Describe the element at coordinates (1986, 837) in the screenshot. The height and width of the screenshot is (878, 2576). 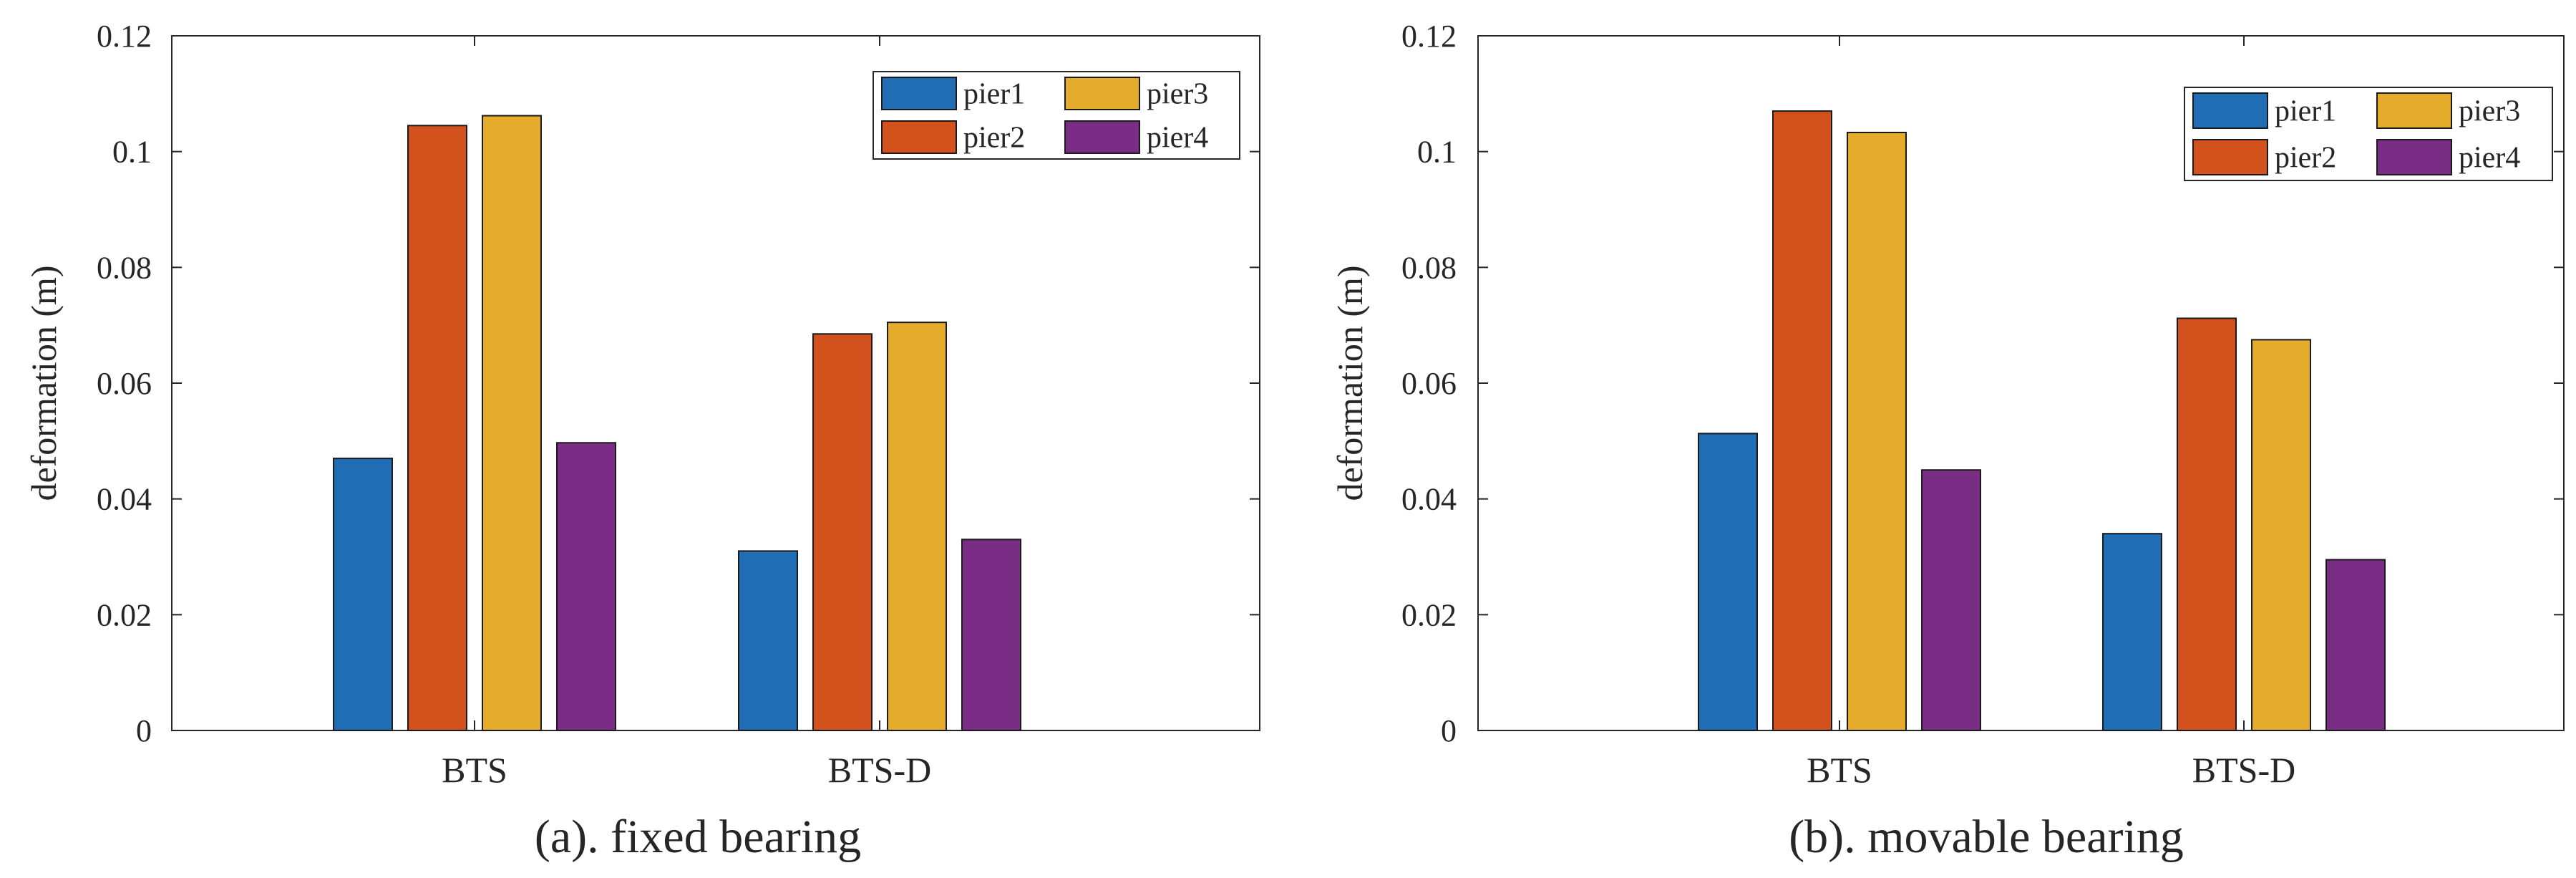
I see `panel-caption: (b). movable bearing` at that location.